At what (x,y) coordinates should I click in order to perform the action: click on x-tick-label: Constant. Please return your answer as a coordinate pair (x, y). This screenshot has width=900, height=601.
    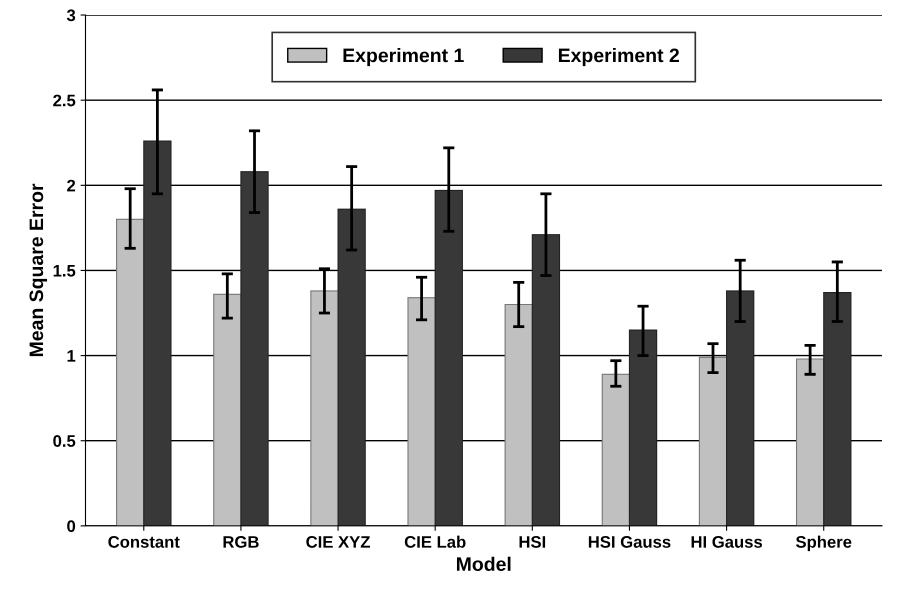
    Looking at the image, I should click on (144, 542).